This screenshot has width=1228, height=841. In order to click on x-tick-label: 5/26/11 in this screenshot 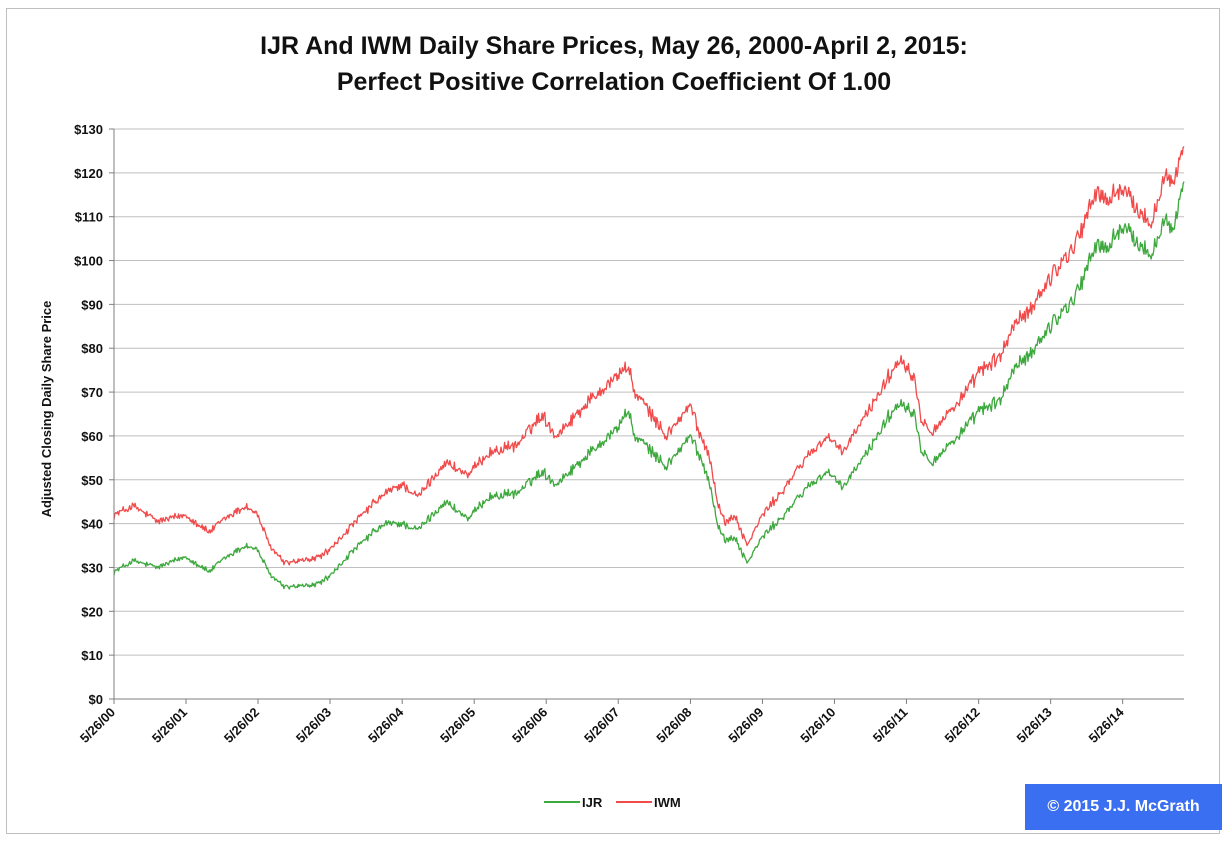, I will do `click(890, 725)`.